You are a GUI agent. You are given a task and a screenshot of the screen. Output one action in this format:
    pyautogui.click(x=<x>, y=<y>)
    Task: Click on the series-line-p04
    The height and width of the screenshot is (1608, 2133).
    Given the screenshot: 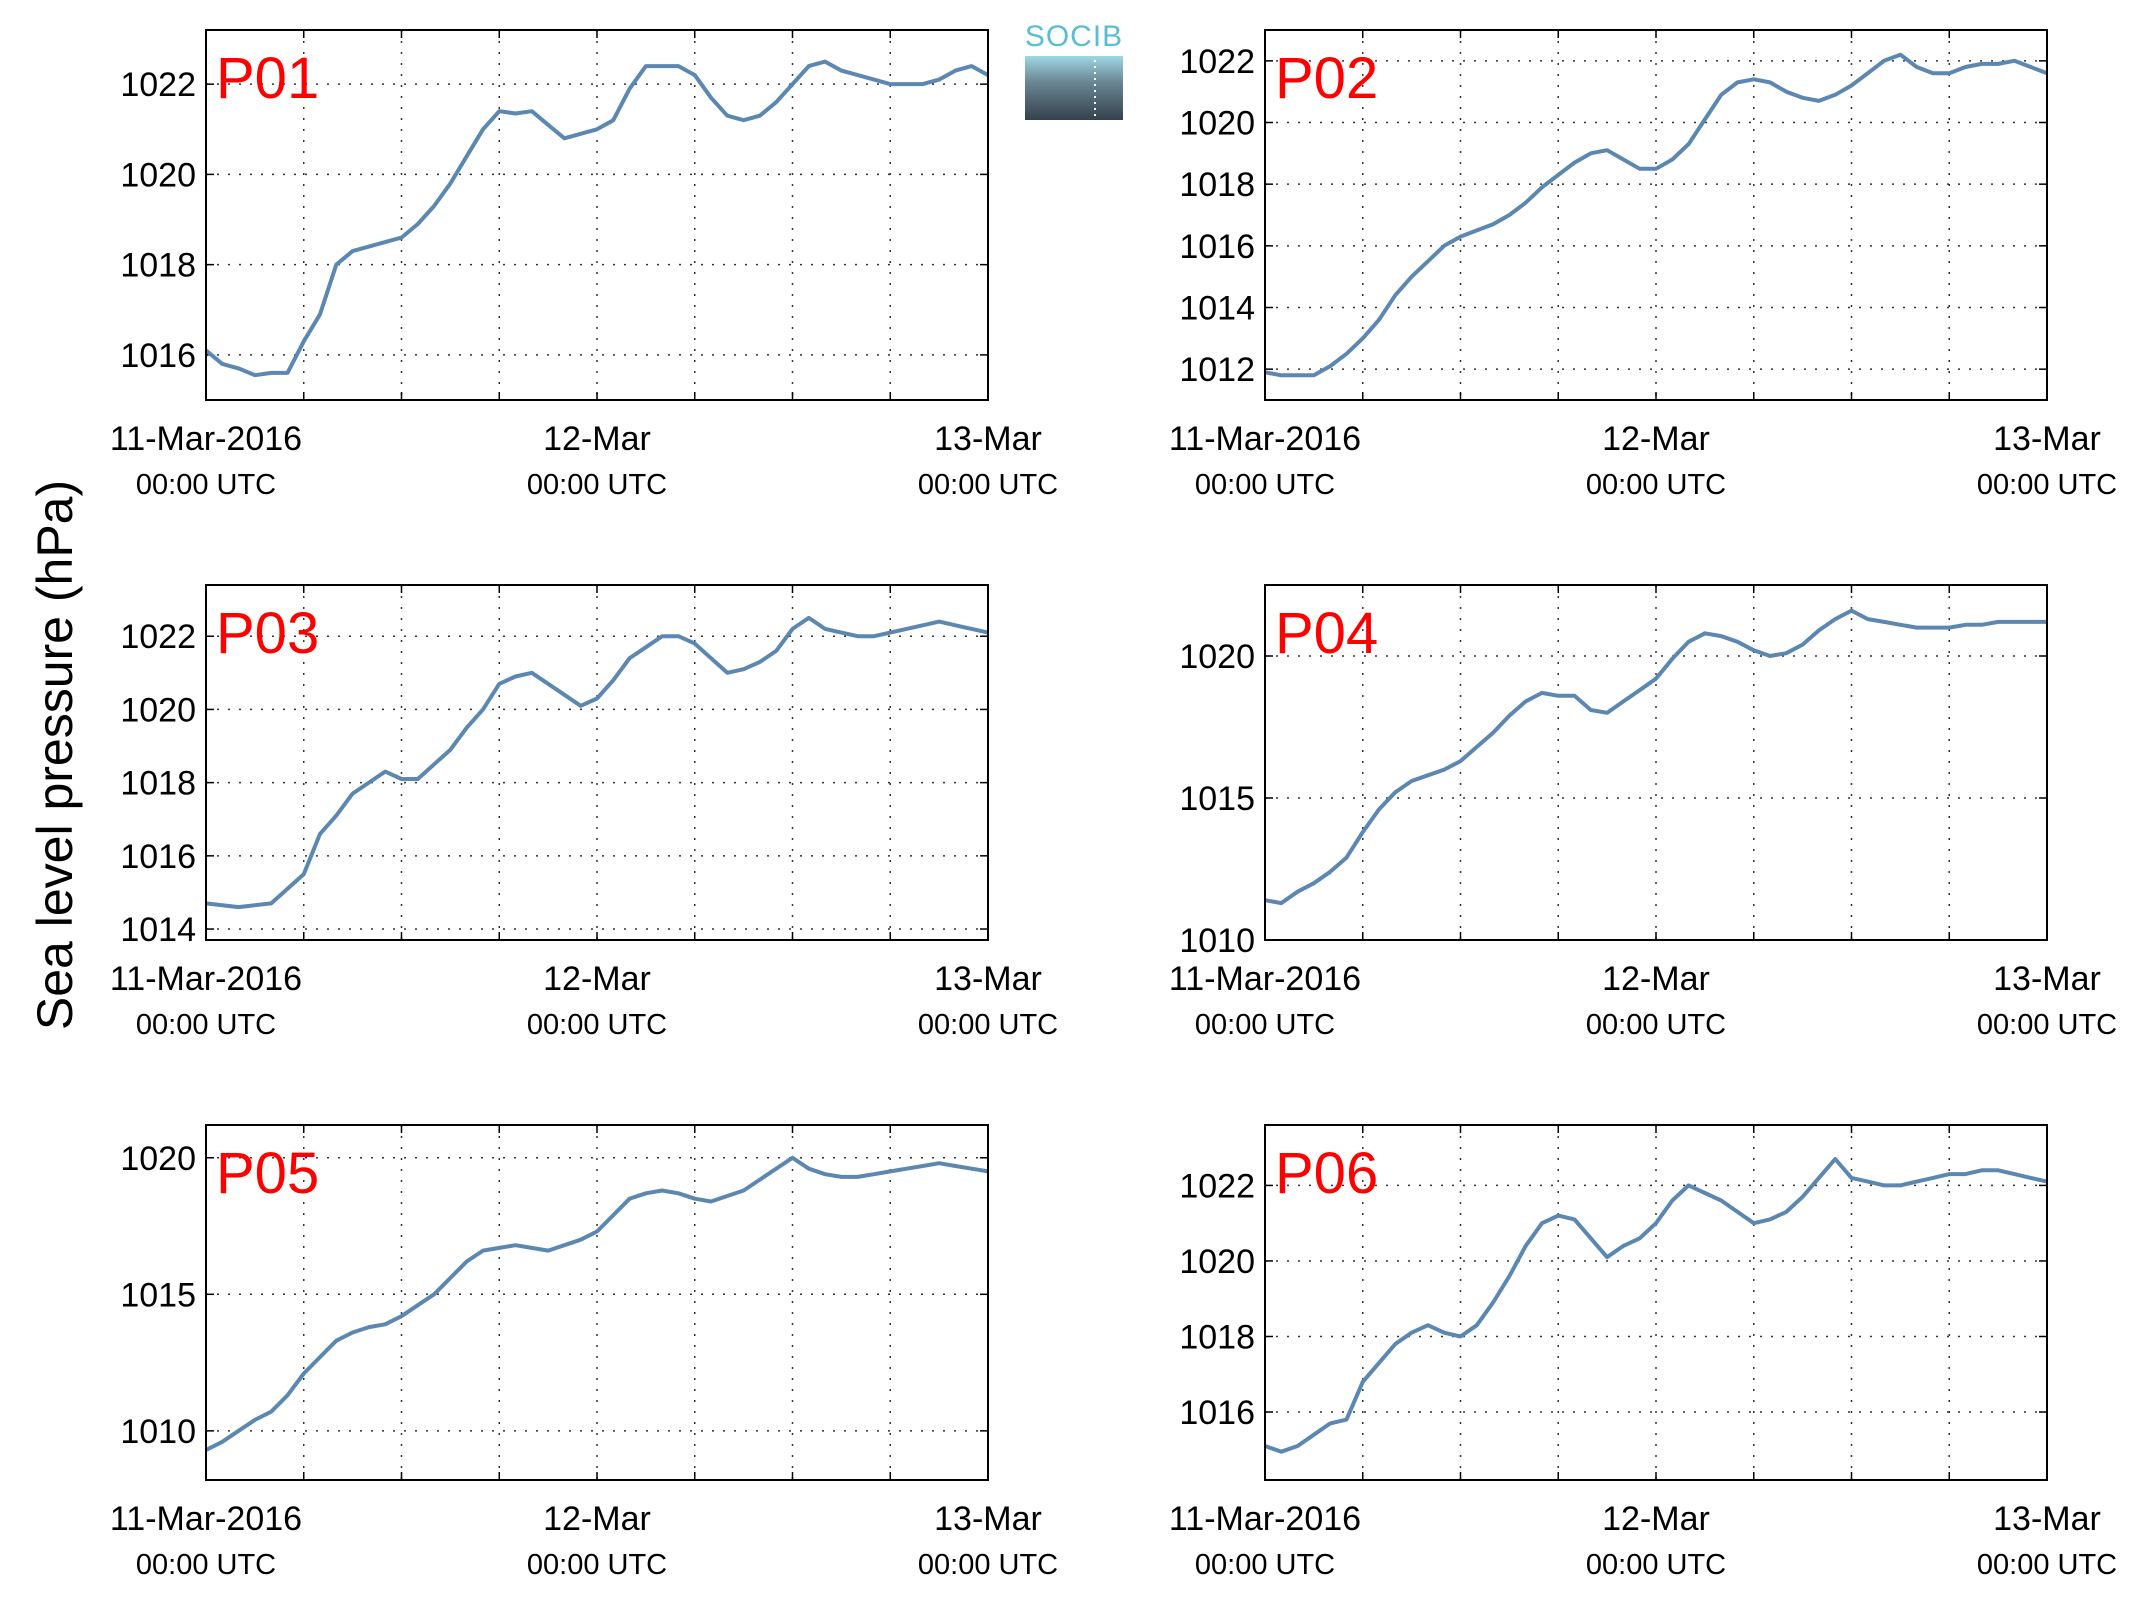 What is the action you would take?
    pyautogui.click(x=1655, y=757)
    